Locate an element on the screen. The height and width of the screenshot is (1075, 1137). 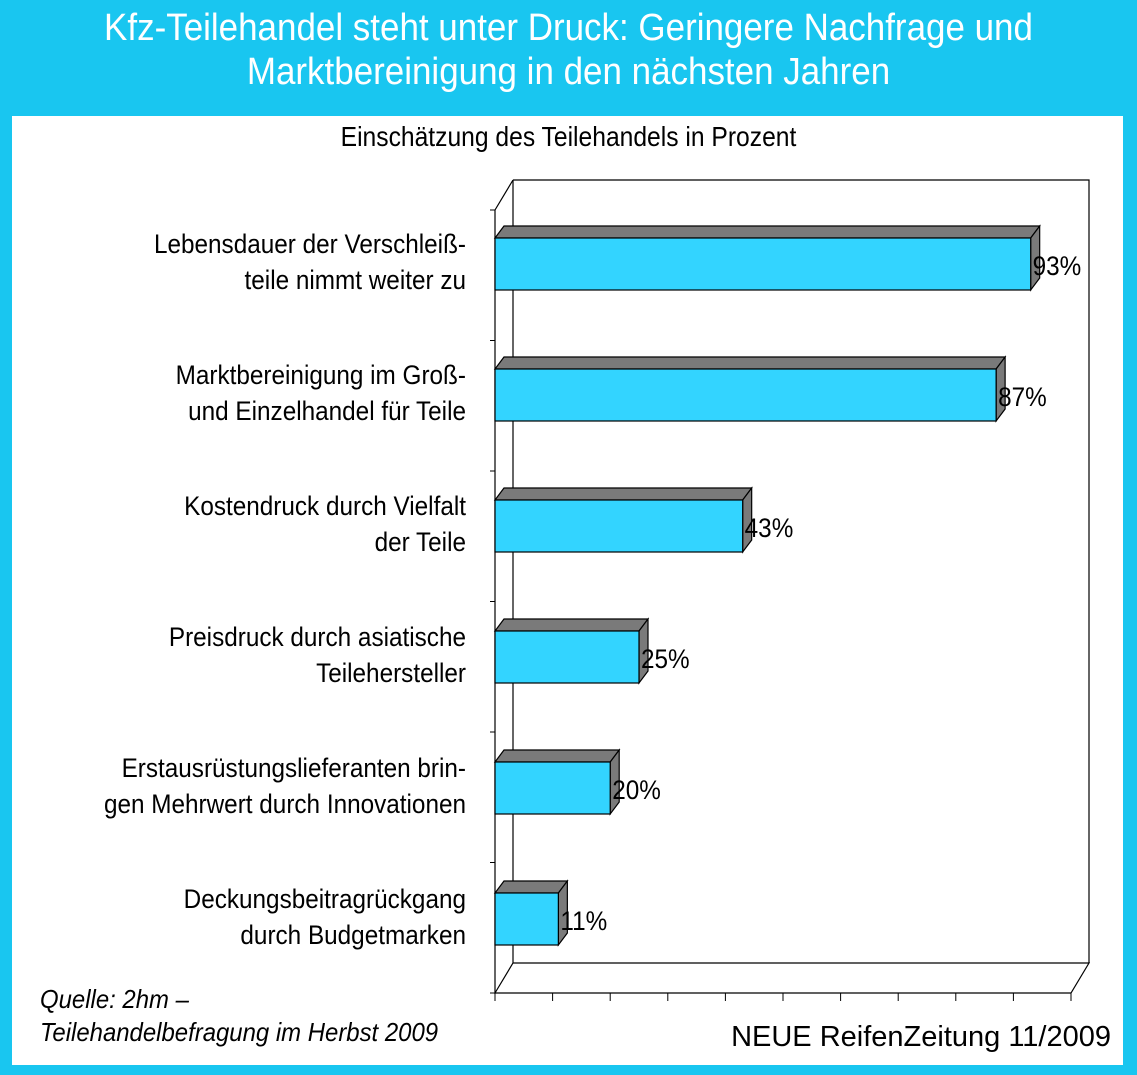
publication-credit: NEUE ReifenZeitung 11/2009 is located at coordinates (921, 1037).